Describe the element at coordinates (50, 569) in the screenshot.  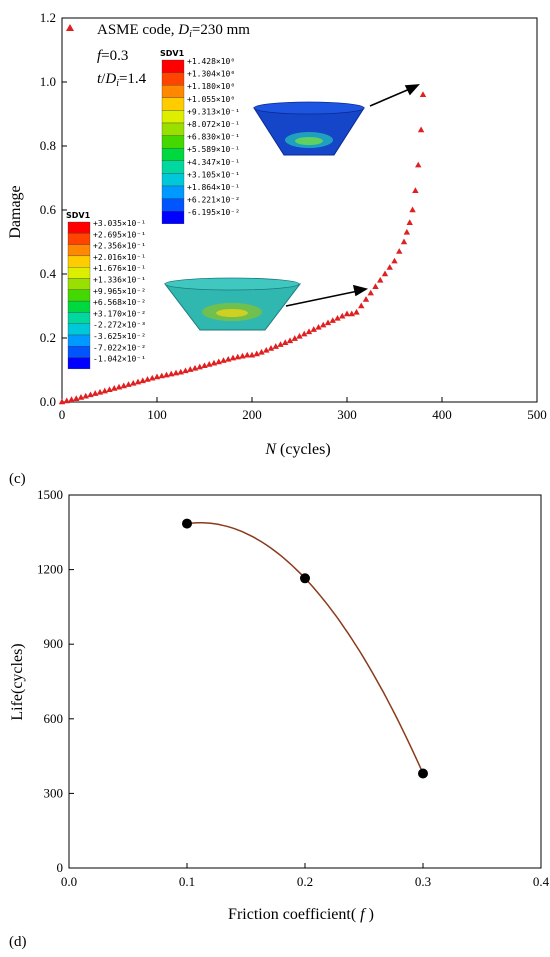
I see `y-tick-label: 1200` at that location.